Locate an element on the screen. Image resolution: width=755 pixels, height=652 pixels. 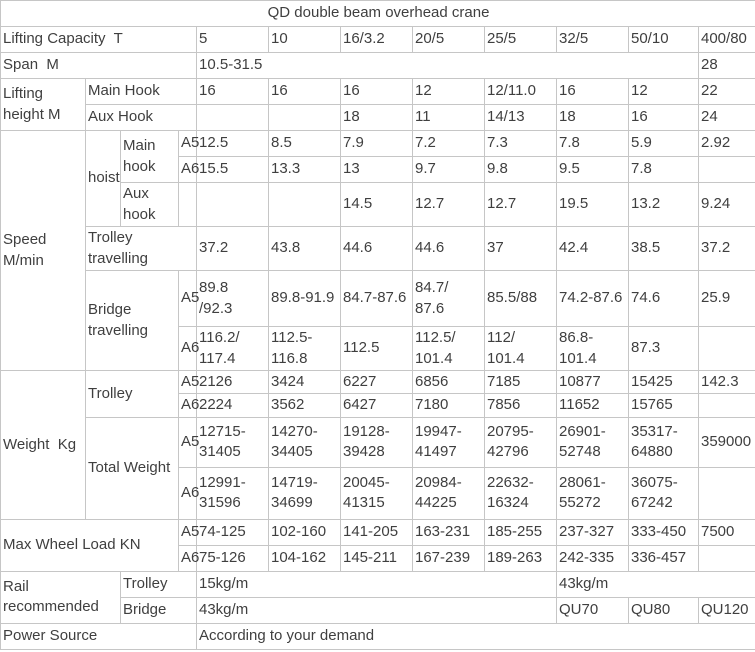
value-cell: 163-231 is located at coordinates (448, 532).